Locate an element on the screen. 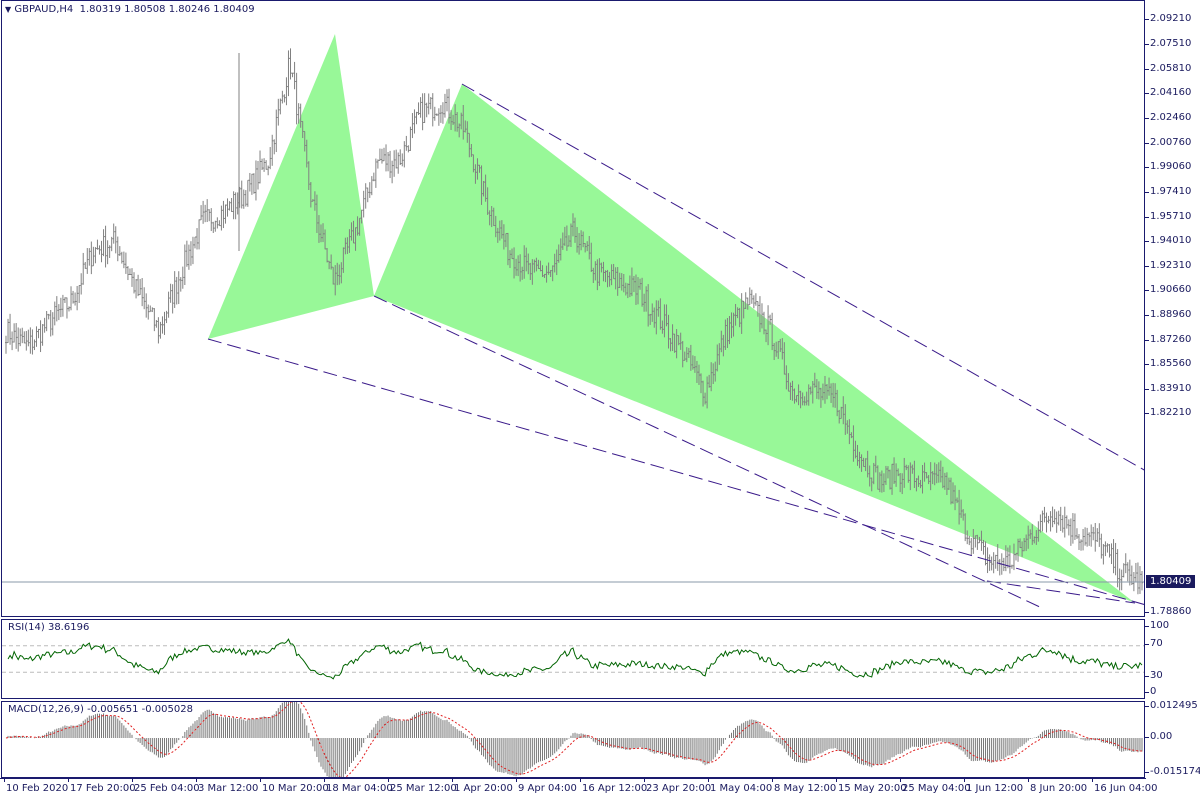  rsi-pane: RSI(14) 38.6196 is located at coordinates (573, 659).